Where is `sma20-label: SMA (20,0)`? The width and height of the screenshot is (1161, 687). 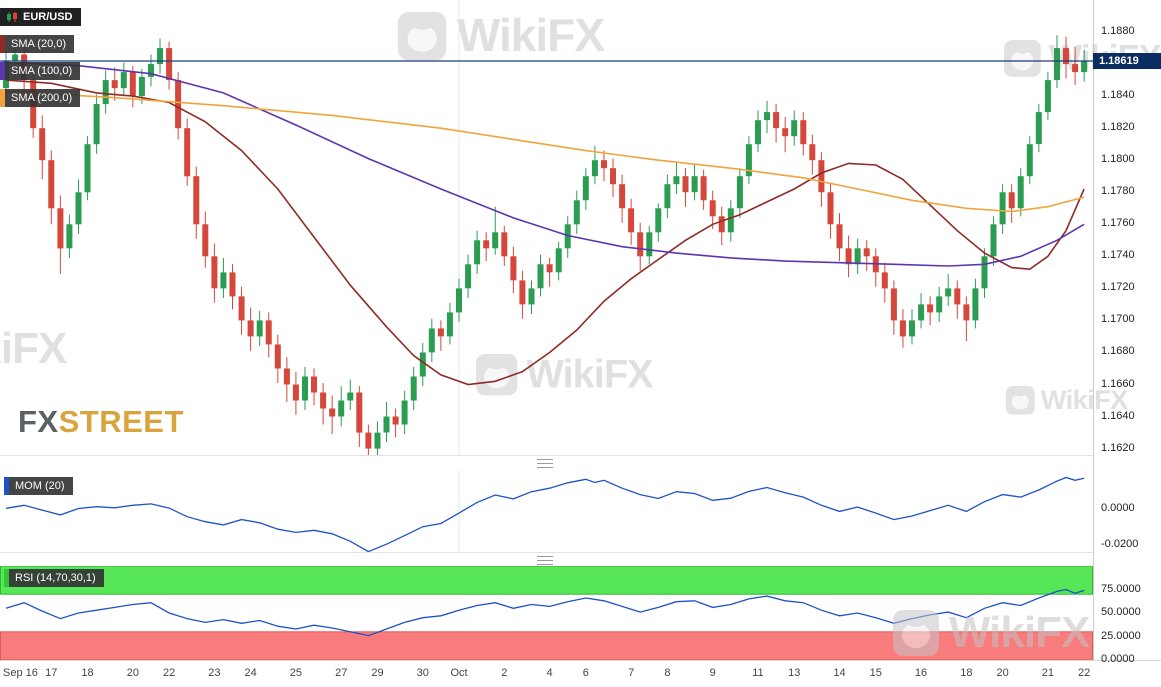 sma20-label: SMA (20,0) is located at coordinates (39, 44).